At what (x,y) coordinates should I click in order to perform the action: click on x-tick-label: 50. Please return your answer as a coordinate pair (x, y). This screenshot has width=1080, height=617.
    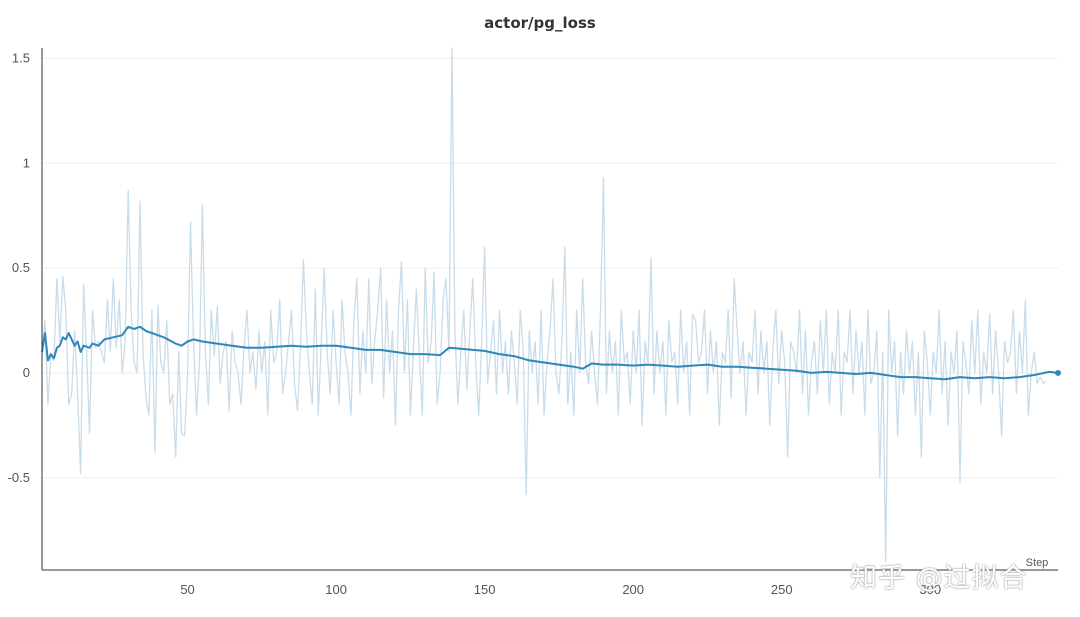
    Looking at the image, I should click on (187, 589).